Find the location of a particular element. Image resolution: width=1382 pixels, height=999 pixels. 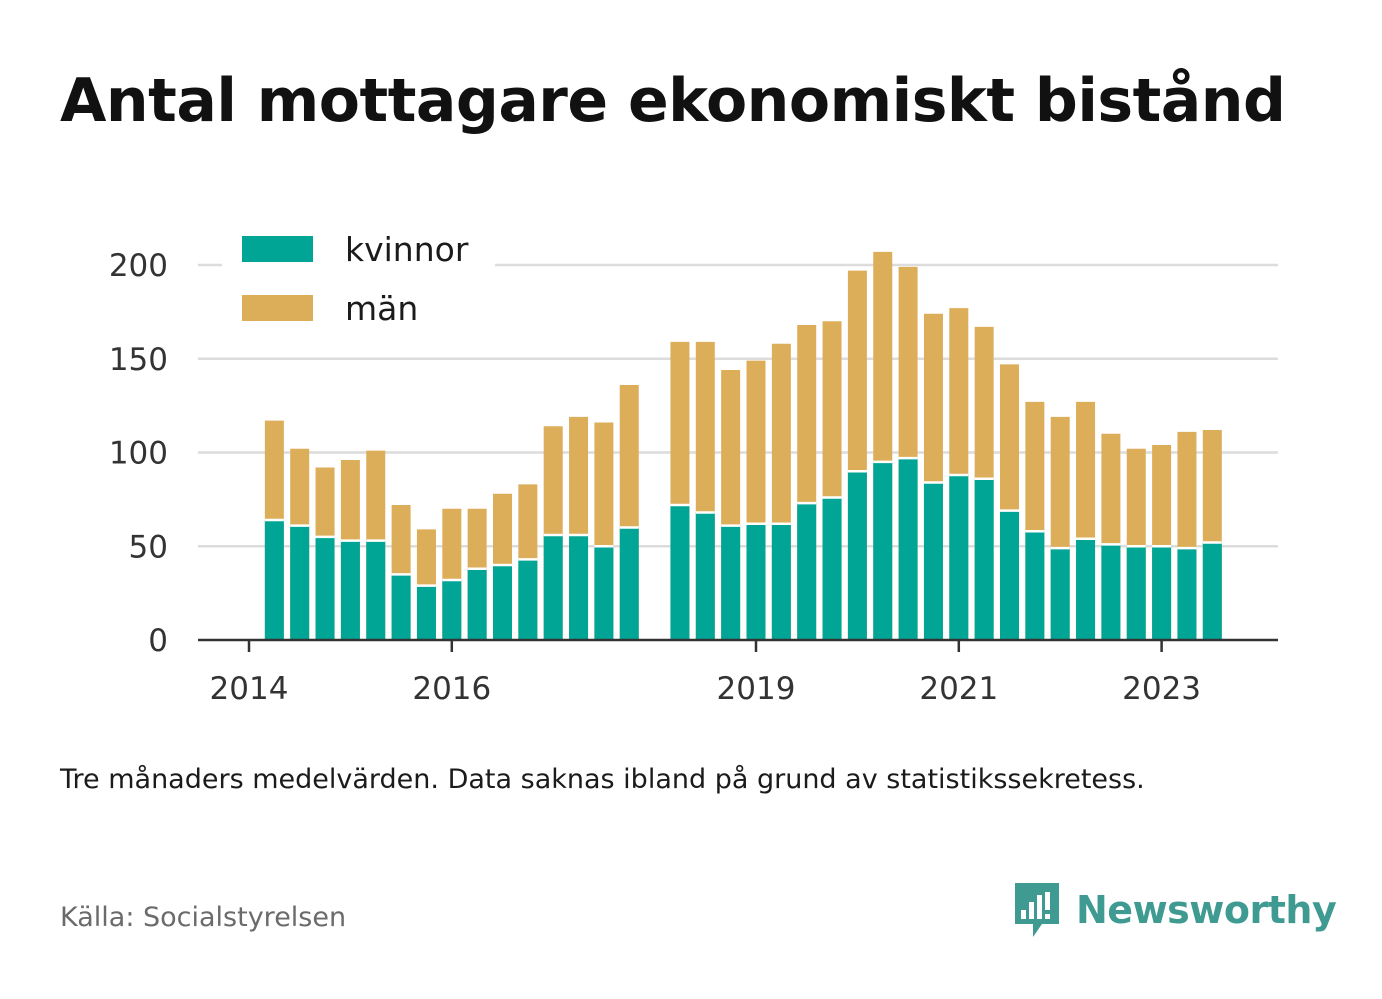

x-tick-label: 2014 is located at coordinates (249, 689).